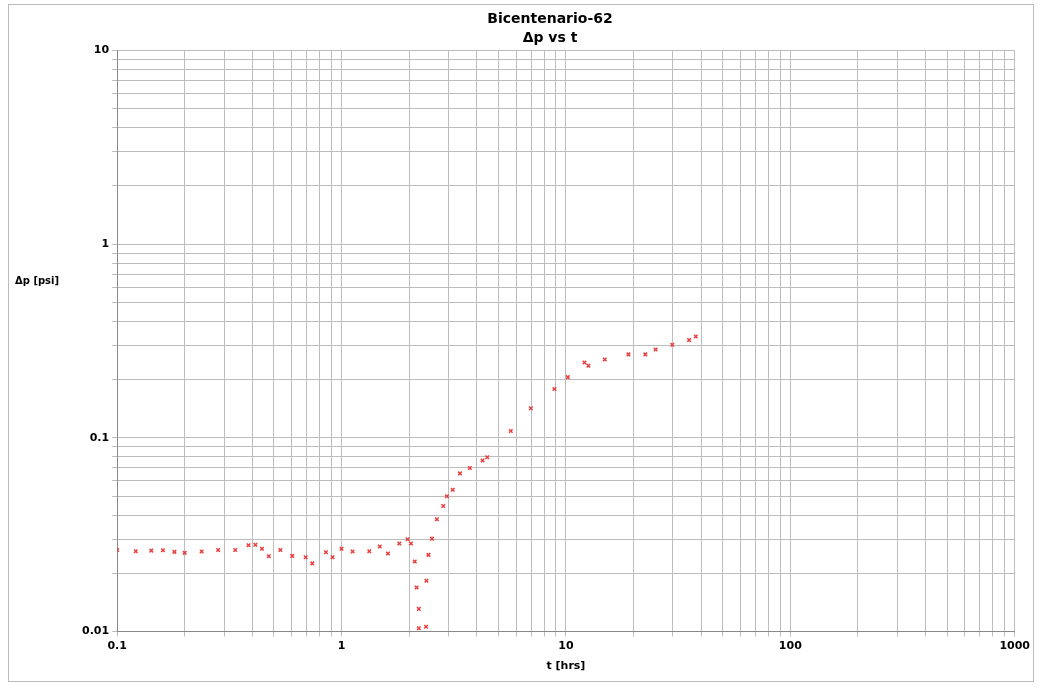 The height and width of the screenshot is (687, 1042). What do you see at coordinates (1015, 646) in the screenshot?
I see `x-tick-label: 1000` at bounding box center [1015, 646].